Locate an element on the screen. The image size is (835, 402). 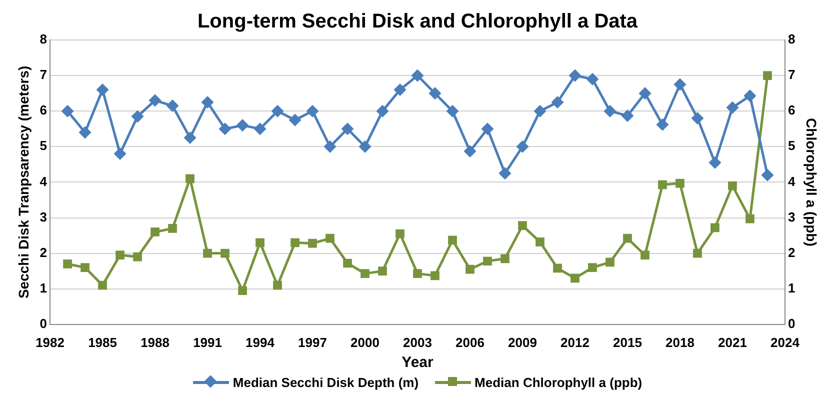
y-tick-label: 7 is located at coordinates (44, 74).